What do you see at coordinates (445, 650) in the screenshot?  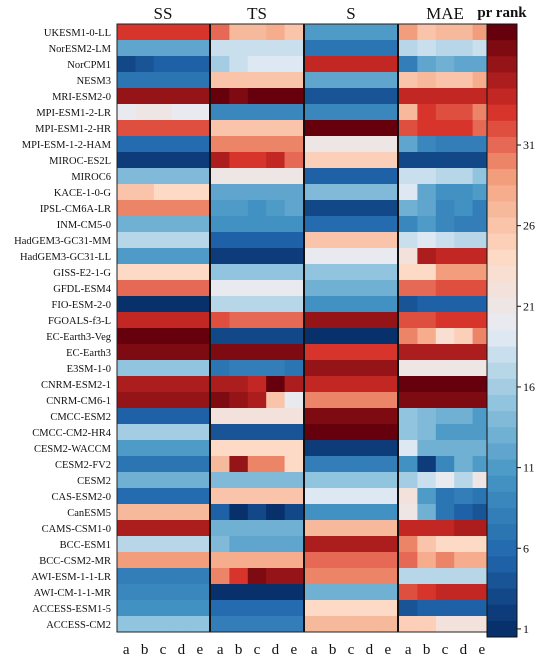 I see `sub-column-label: c` at bounding box center [445, 650].